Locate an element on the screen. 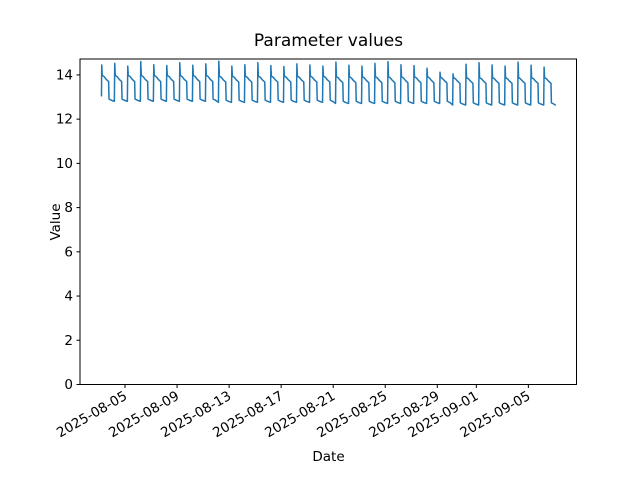 The width and height of the screenshot is (640, 480). x-axis-label: Date is located at coordinates (328, 457).